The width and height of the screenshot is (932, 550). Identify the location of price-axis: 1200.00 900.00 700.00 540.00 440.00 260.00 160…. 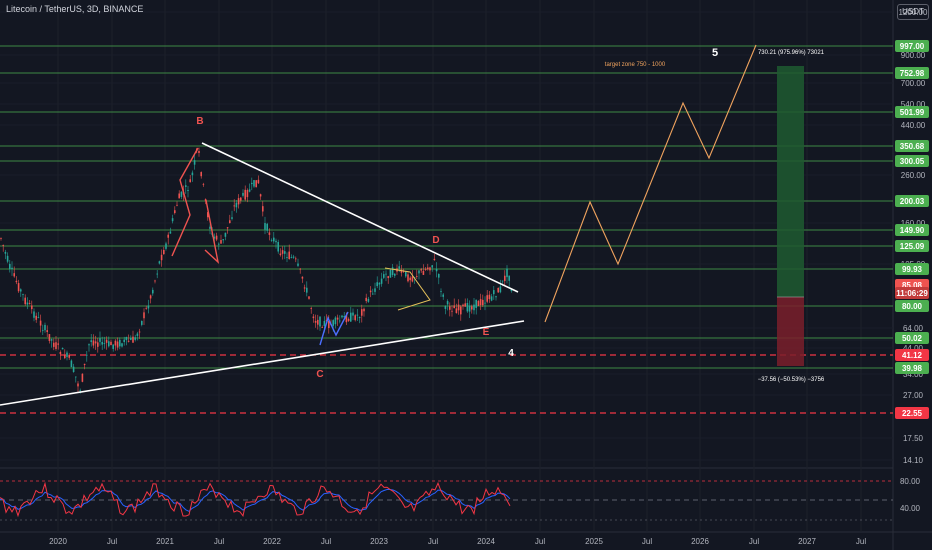
(912, 260).